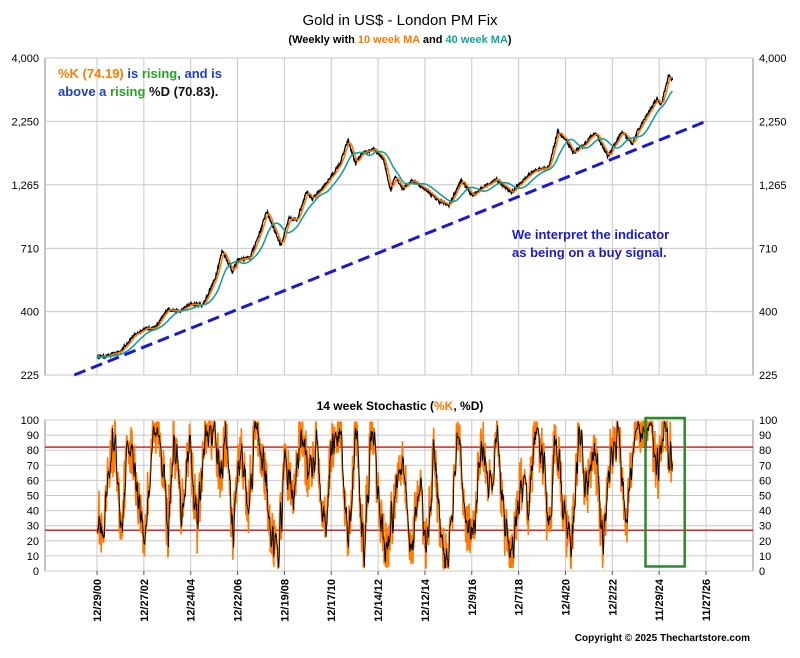 This screenshot has height=658, width=800. Describe the element at coordinates (566, 597) in the screenshot. I see `x-tick-label: 12/4/20` at that location.